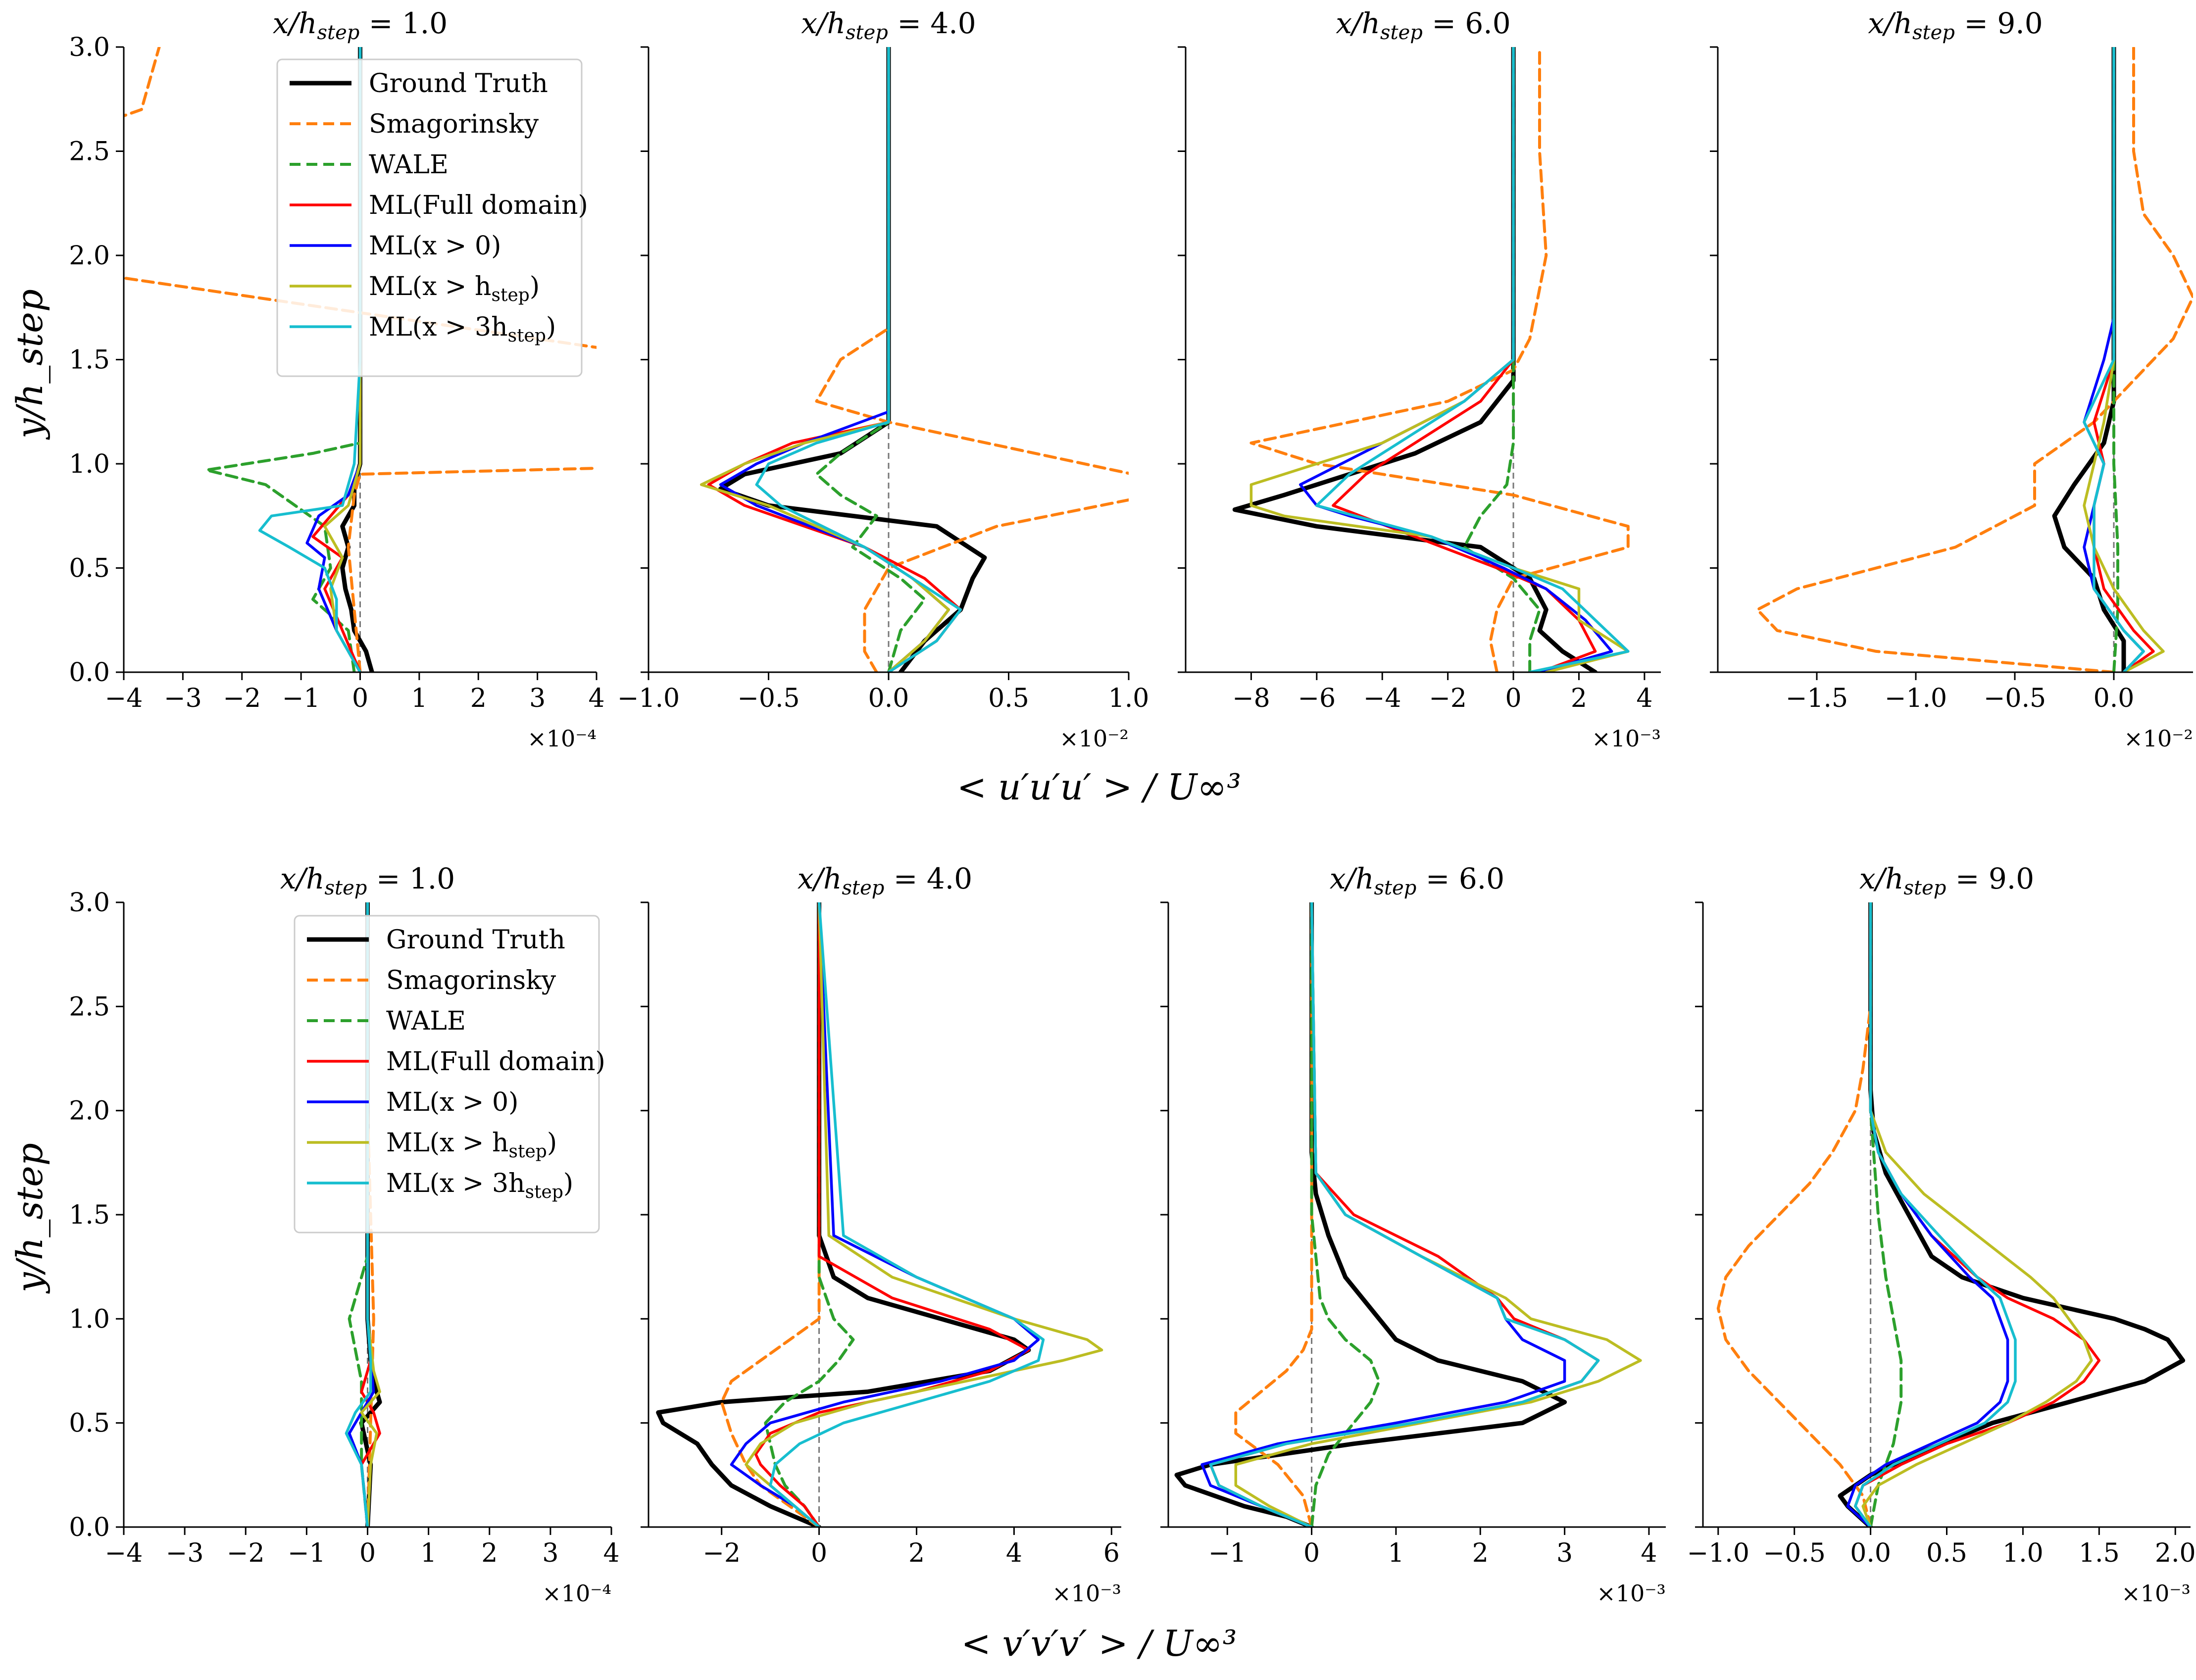 The image size is (2196, 1680). Describe the element at coordinates (452, 1102) in the screenshot. I see `r2-legend-label-ml-x-0: ML(x > 0)` at that location.